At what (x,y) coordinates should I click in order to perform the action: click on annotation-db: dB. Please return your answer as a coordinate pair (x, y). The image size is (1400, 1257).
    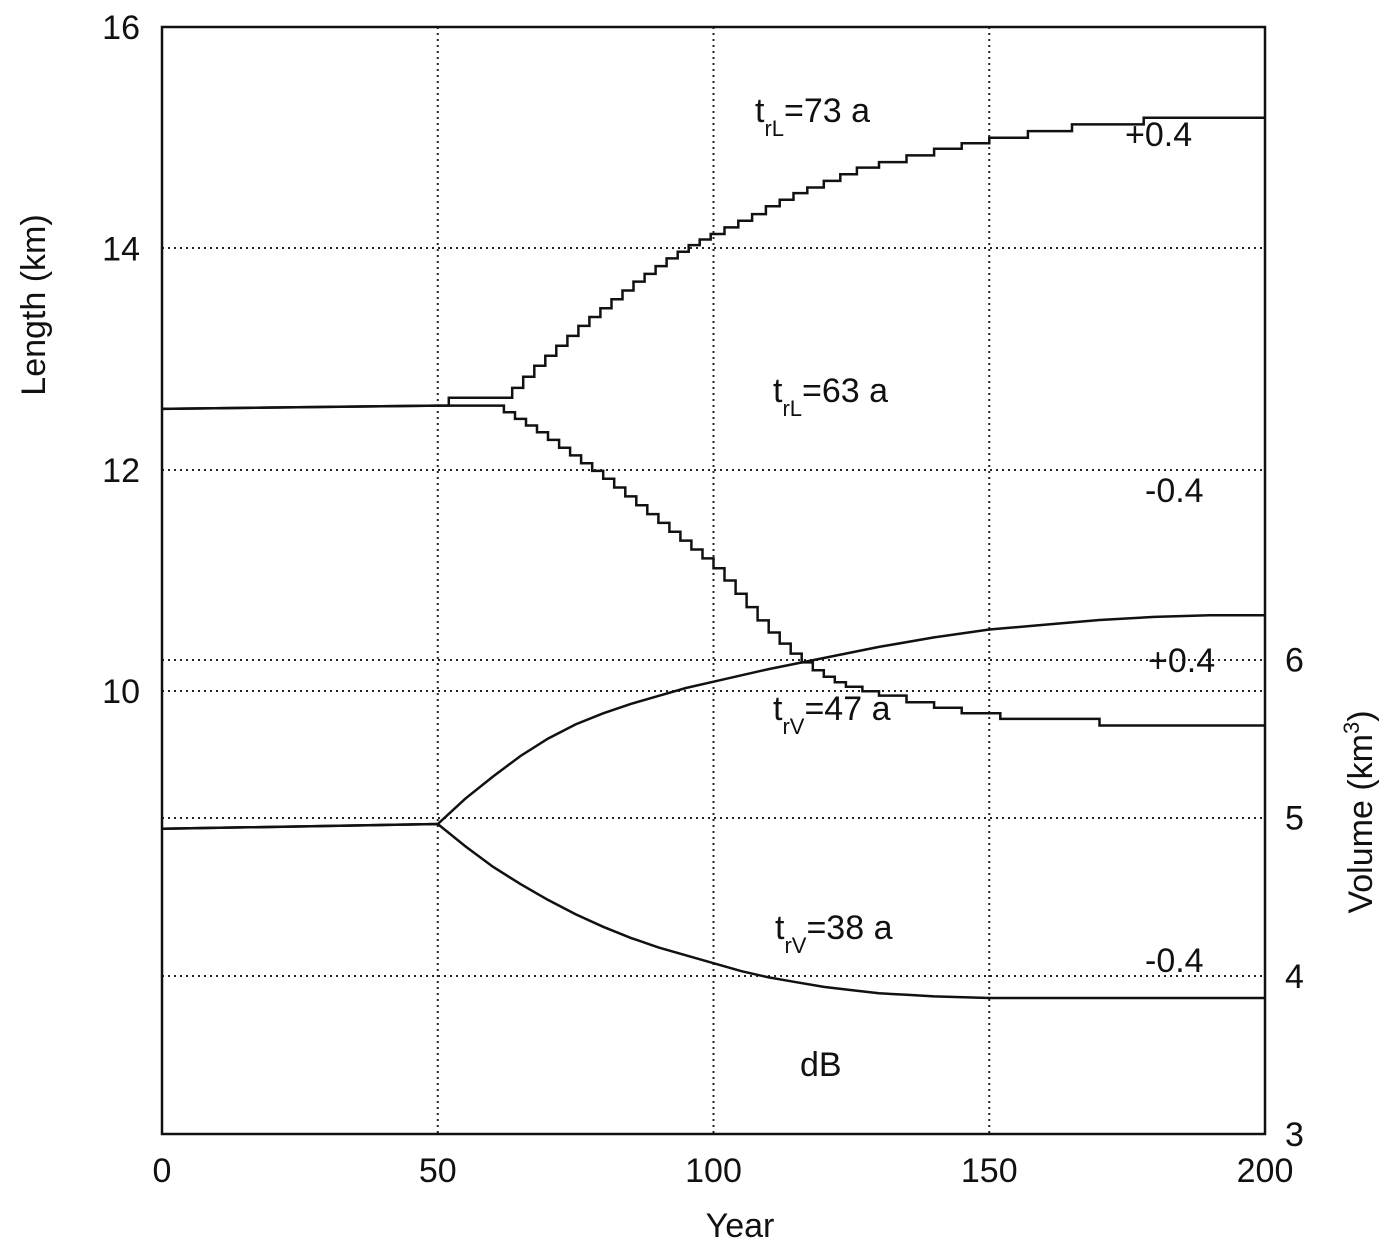
    Looking at the image, I should click on (821, 1065).